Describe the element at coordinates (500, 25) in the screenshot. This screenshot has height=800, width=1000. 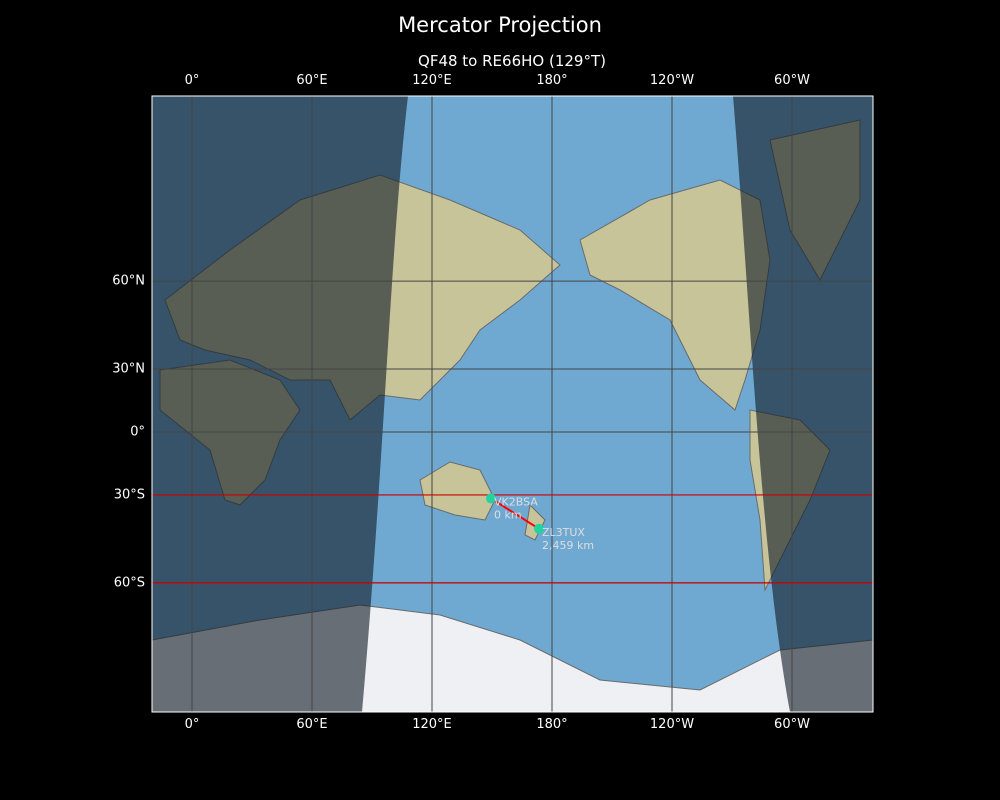
I see `figure-title: Mercator Projection` at that location.